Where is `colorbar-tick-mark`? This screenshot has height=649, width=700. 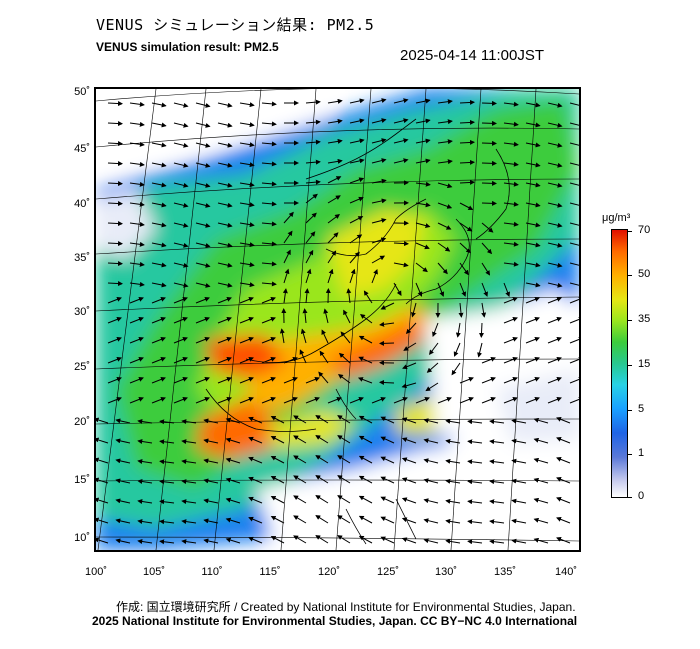 colorbar-tick-mark is located at coordinates (629, 231).